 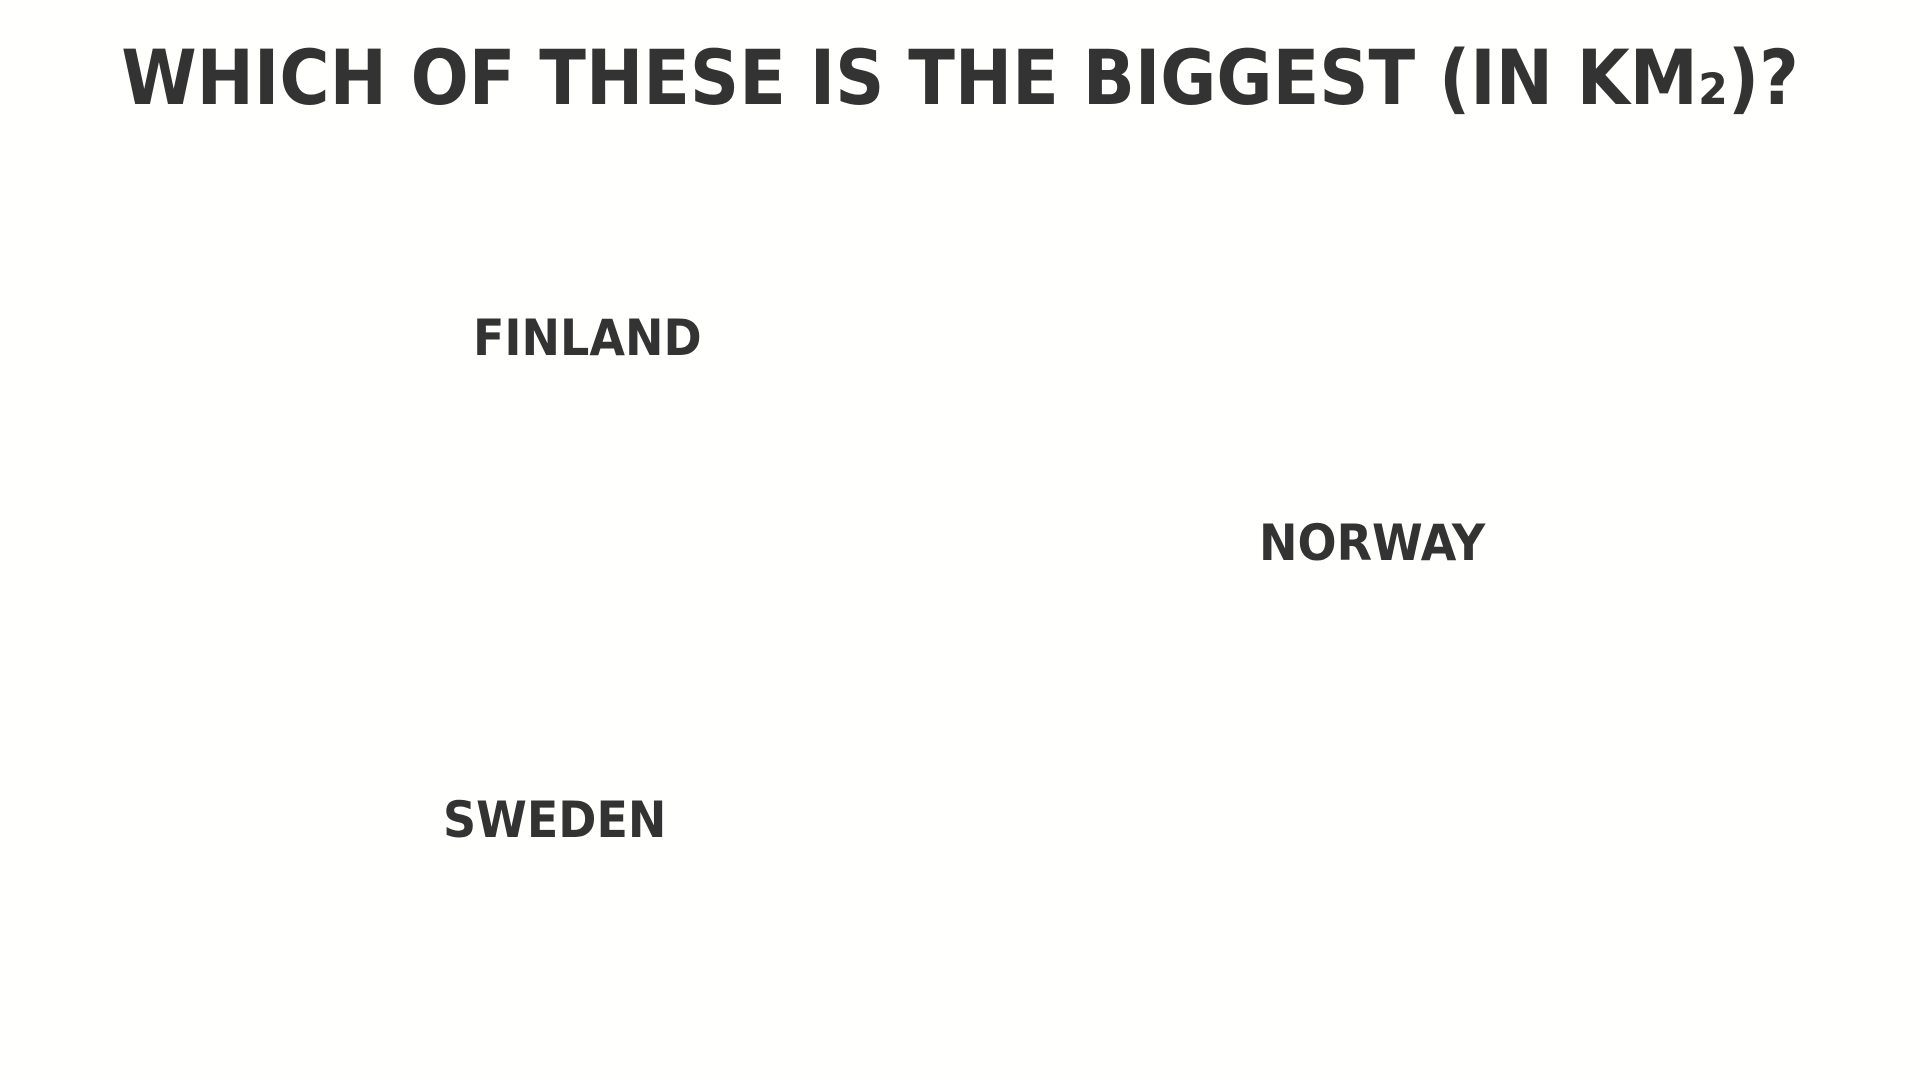 I want to click on answer-option-sweden: SWEDEN, so click(x=555, y=820).